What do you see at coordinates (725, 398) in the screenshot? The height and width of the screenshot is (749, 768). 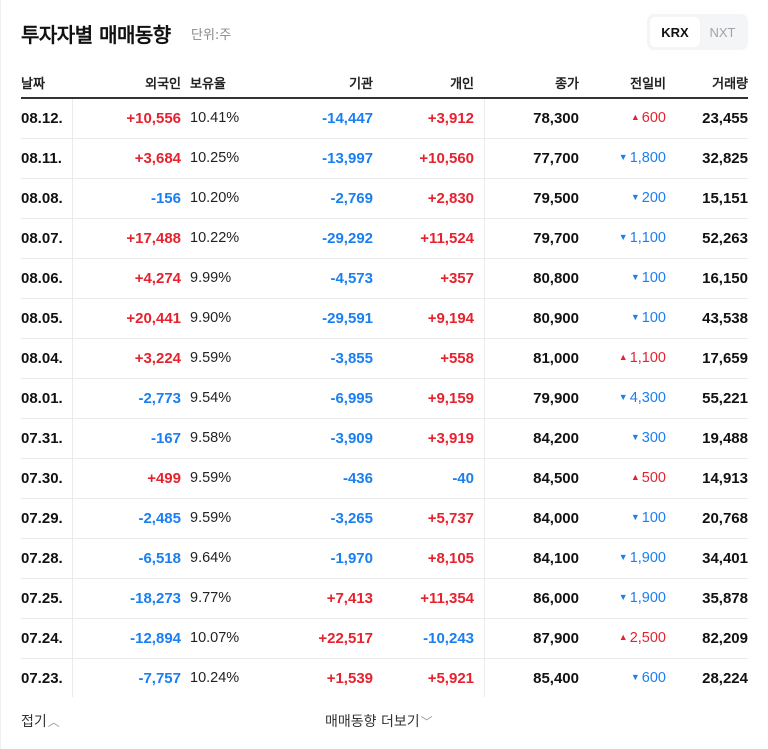 I see `cell-volume: 55,221` at bounding box center [725, 398].